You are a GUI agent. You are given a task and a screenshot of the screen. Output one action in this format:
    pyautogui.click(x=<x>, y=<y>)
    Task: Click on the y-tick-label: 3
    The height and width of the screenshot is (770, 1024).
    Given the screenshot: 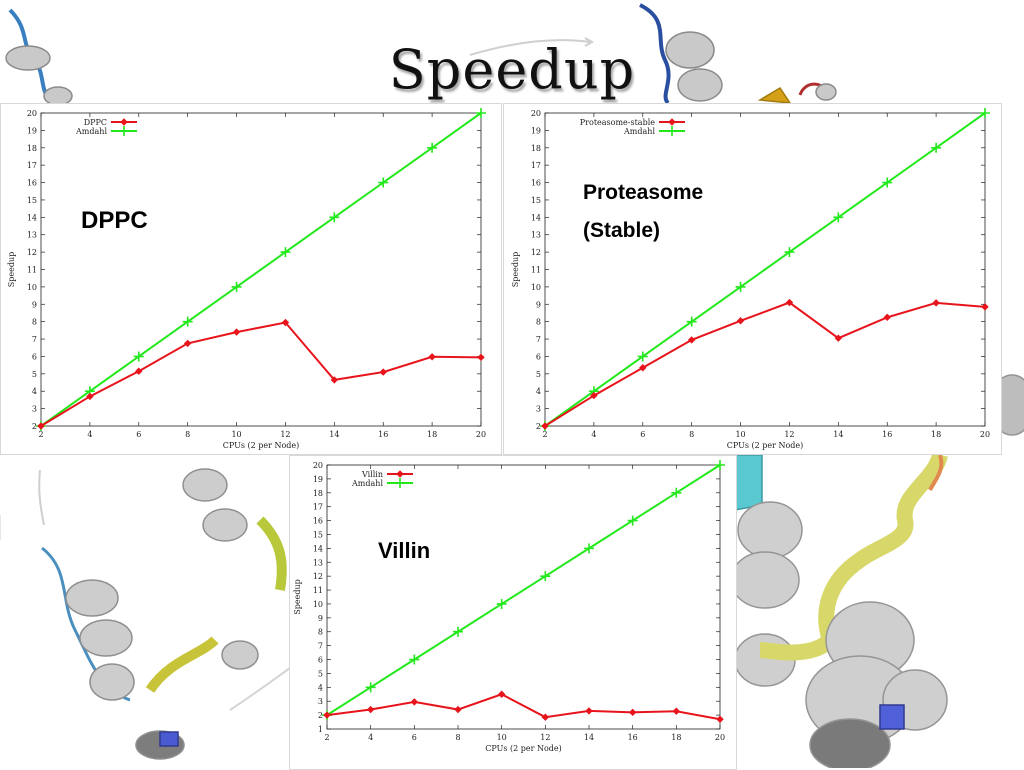 What is the action you would take?
    pyautogui.click(x=34, y=409)
    